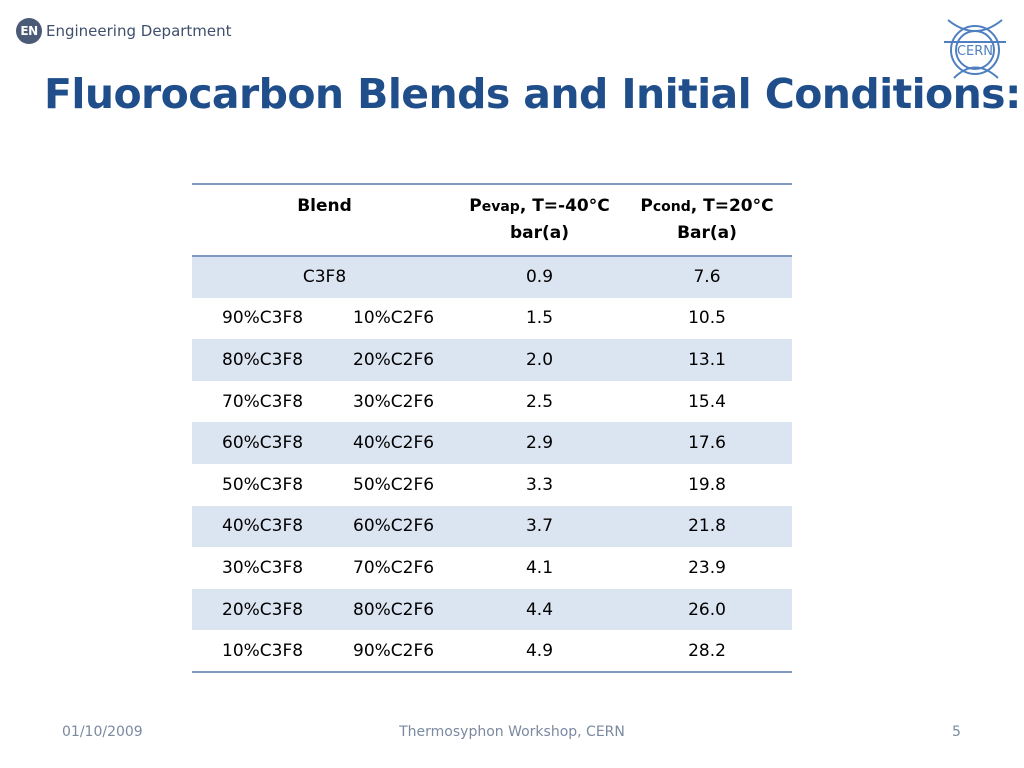  Describe the element at coordinates (394, 484) in the screenshot. I see `cell-c2f6: 50%C2F6` at that location.